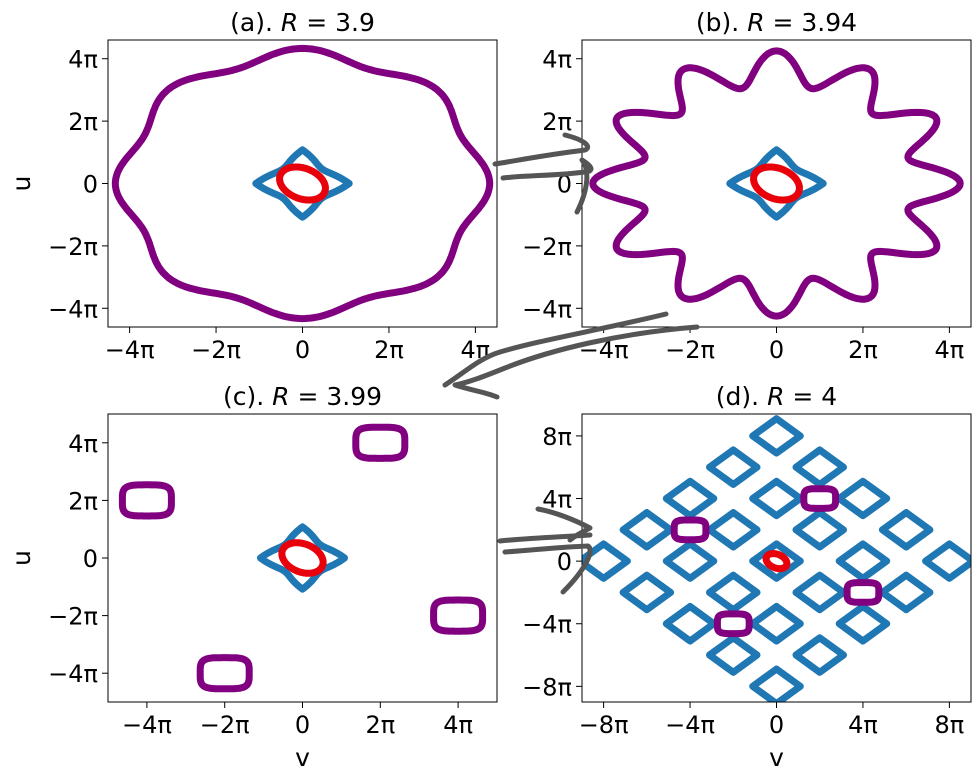 The height and width of the screenshot is (780, 980). What do you see at coordinates (776, 757) in the screenshot?
I see `x-axis-label-d: v` at bounding box center [776, 757].